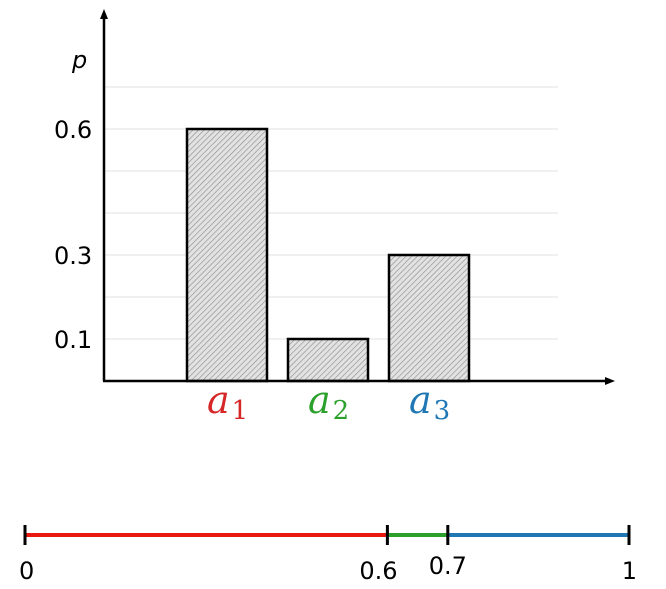 Image resolution: width=666 pixels, height=589 pixels. Describe the element at coordinates (73, 256) in the screenshot. I see `y-tick-label: 0.3` at that location.